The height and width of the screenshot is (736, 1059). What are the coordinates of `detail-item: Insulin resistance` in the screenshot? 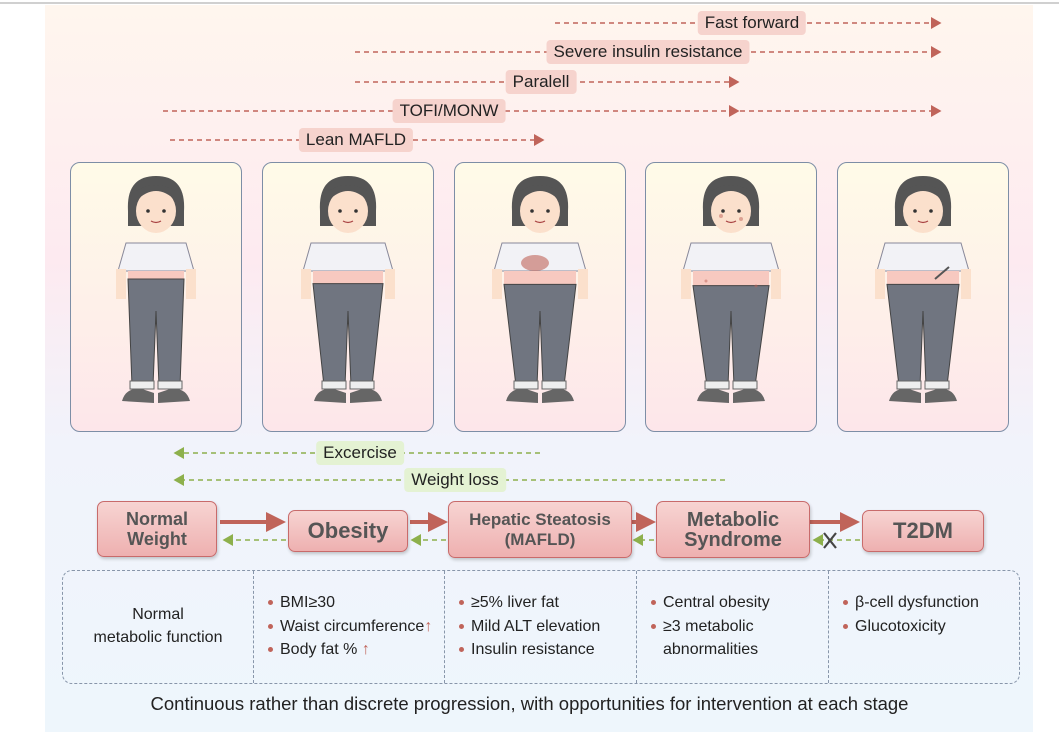 It's located at (547, 650).